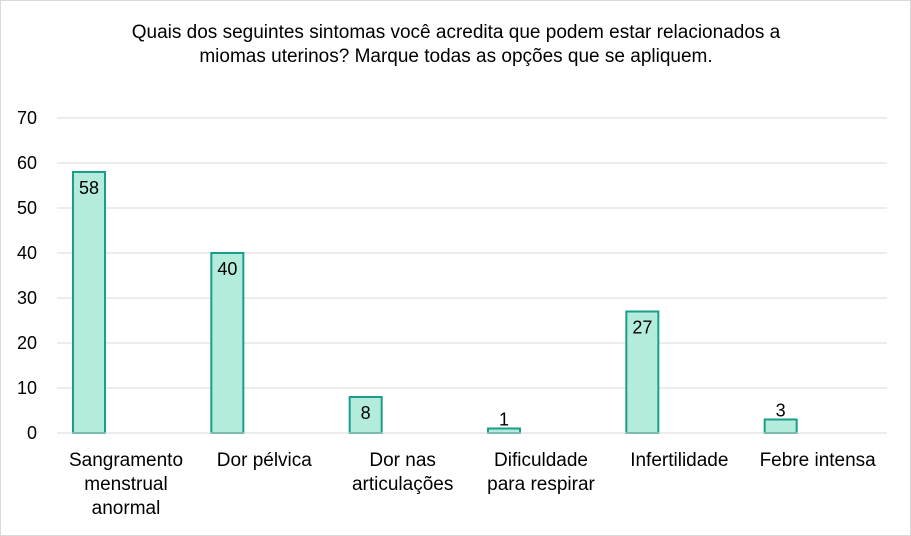 This screenshot has width=911, height=536. What do you see at coordinates (27, 163) in the screenshot?
I see `y-tick-label: 60` at bounding box center [27, 163].